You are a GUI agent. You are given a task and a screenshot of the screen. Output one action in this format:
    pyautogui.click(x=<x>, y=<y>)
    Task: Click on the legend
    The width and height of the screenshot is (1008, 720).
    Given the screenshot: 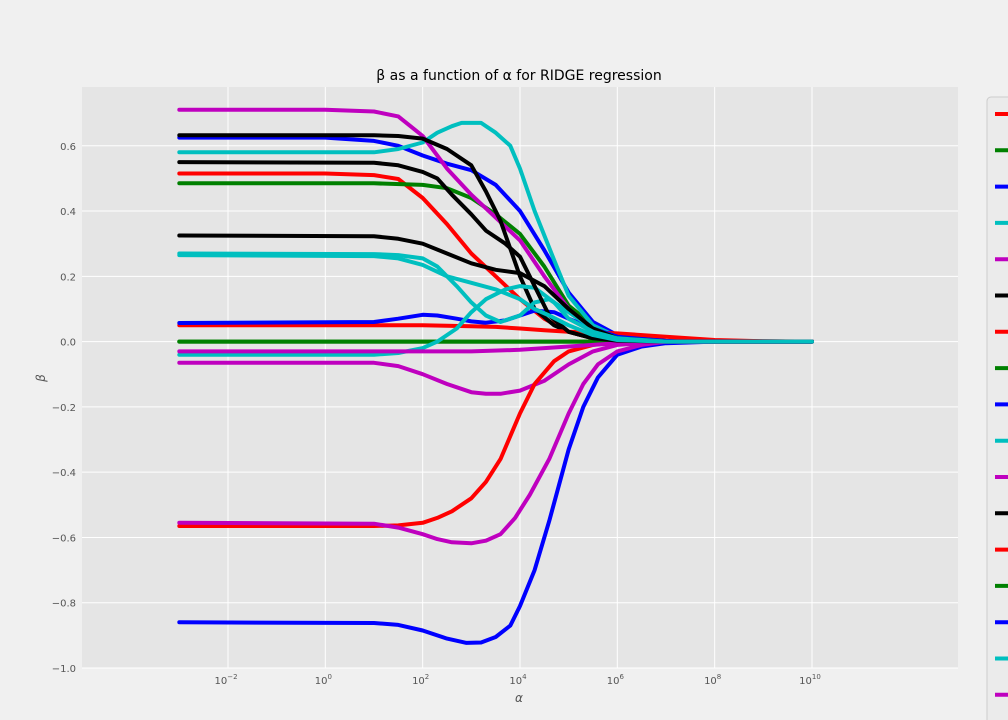 What is the action you would take?
    pyautogui.click(x=997, y=408)
    